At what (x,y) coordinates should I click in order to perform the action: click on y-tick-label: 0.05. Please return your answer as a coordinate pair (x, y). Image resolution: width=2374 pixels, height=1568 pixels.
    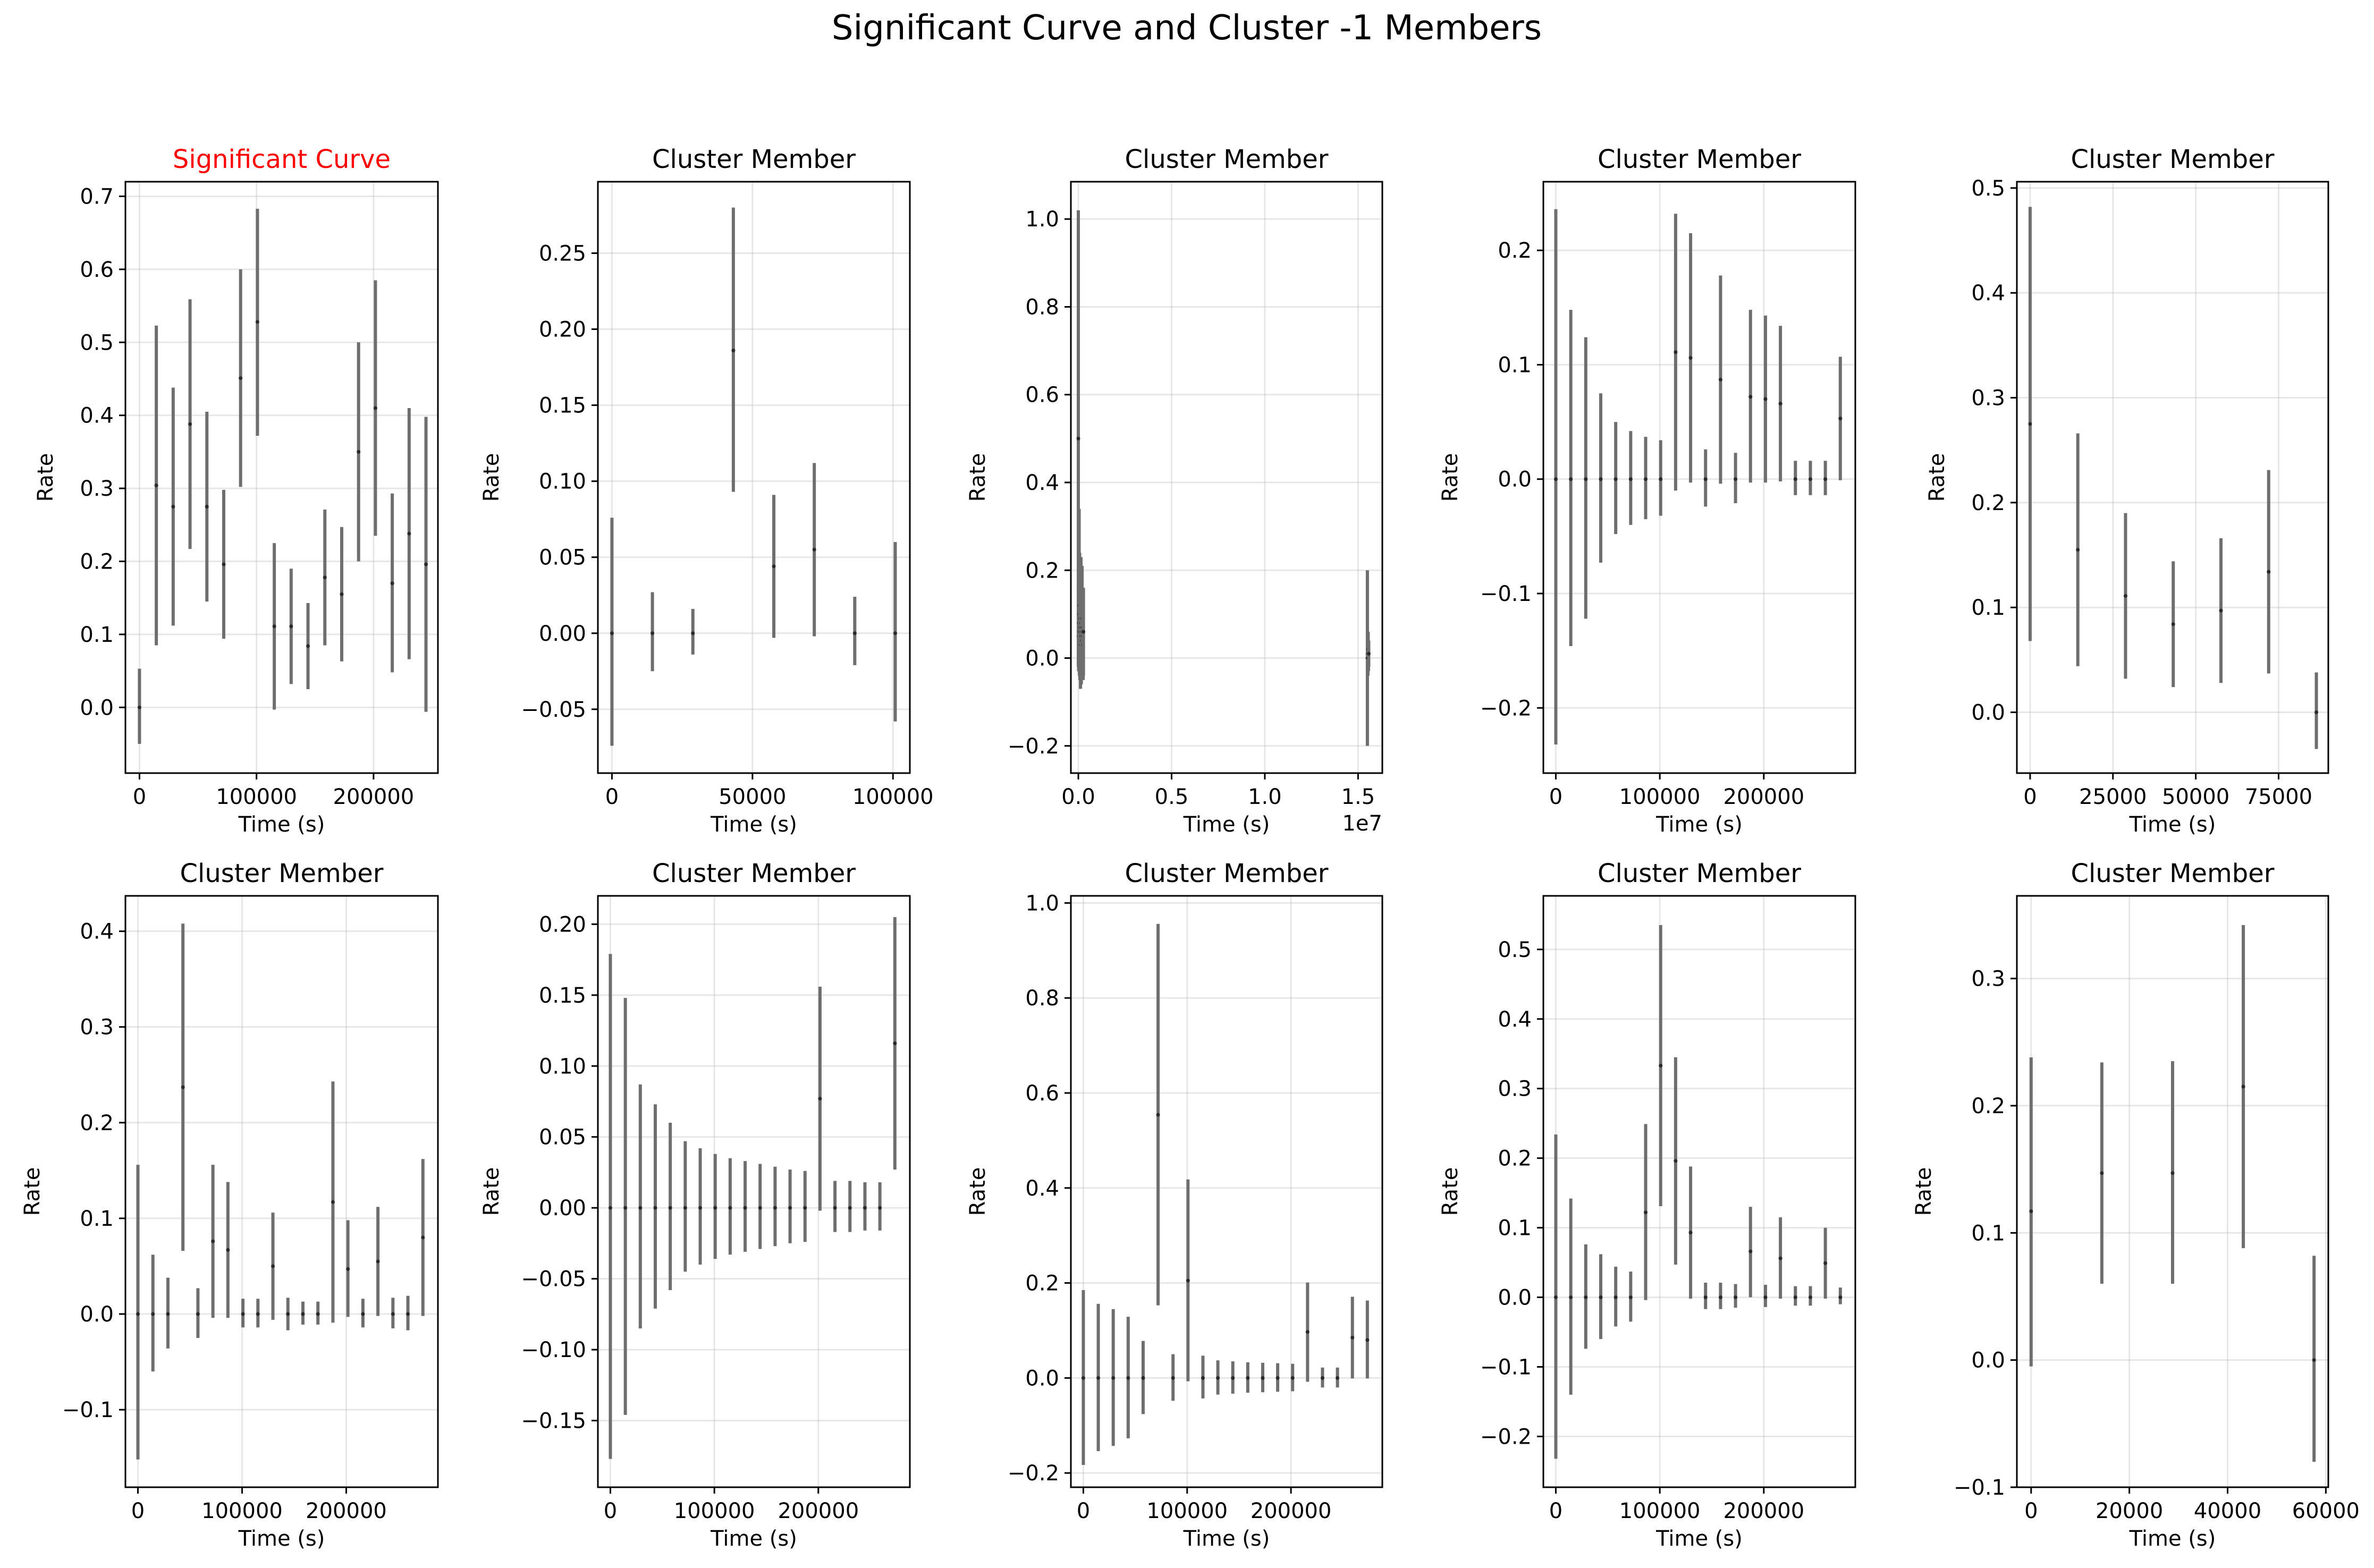
    Looking at the image, I should click on (562, 558).